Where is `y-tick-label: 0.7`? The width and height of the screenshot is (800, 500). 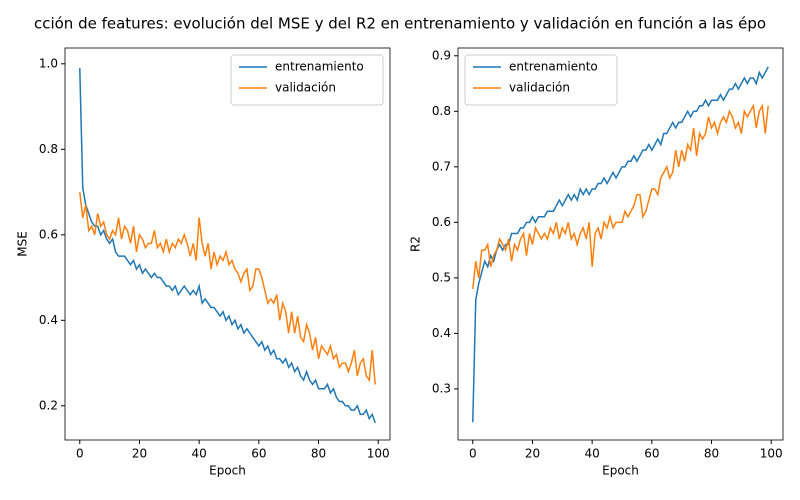 y-tick-label: 0.7 is located at coordinates (441, 166).